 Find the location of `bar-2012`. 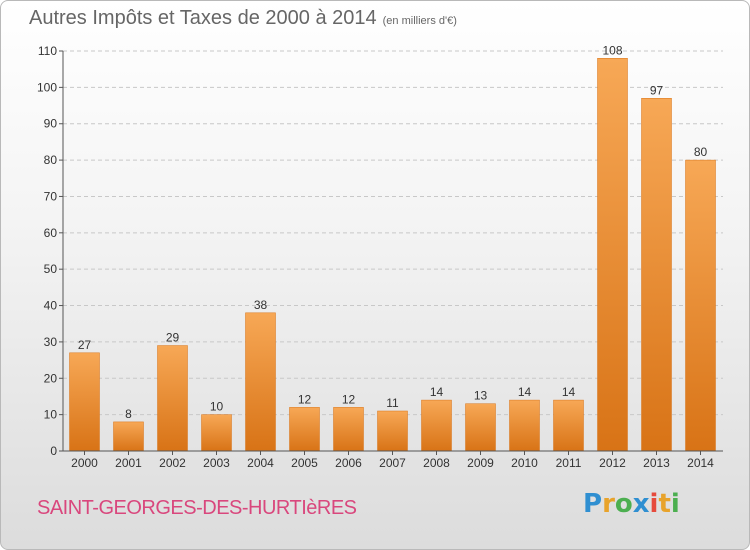

bar-2012 is located at coordinates (612, 255).